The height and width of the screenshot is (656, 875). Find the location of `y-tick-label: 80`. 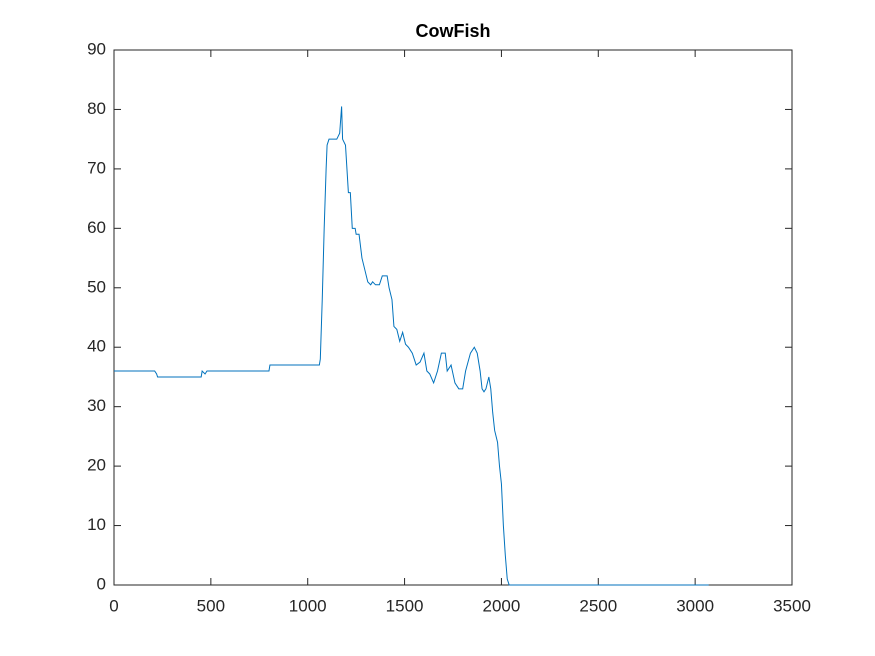

y-tick-label: 80 is located at coordinates (96, 108).